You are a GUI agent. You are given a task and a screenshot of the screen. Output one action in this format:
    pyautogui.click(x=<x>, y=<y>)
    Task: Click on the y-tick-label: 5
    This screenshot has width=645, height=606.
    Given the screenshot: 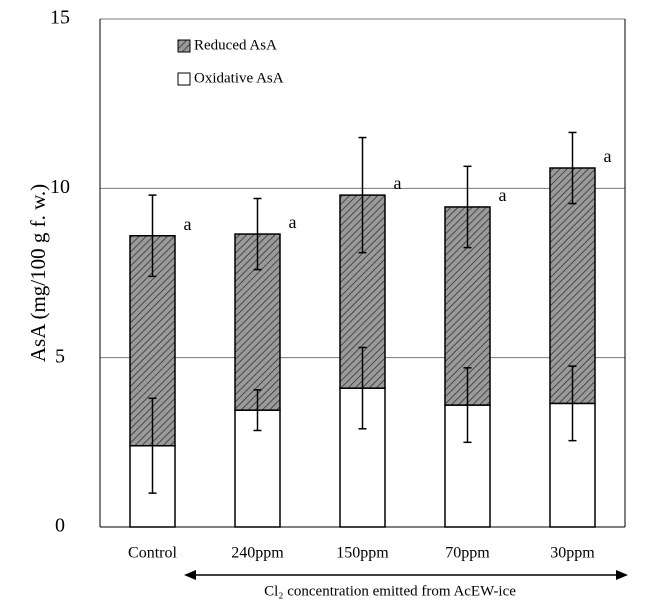 What is the action you would take?
    pyautogui.click(x=60, y=356)
    